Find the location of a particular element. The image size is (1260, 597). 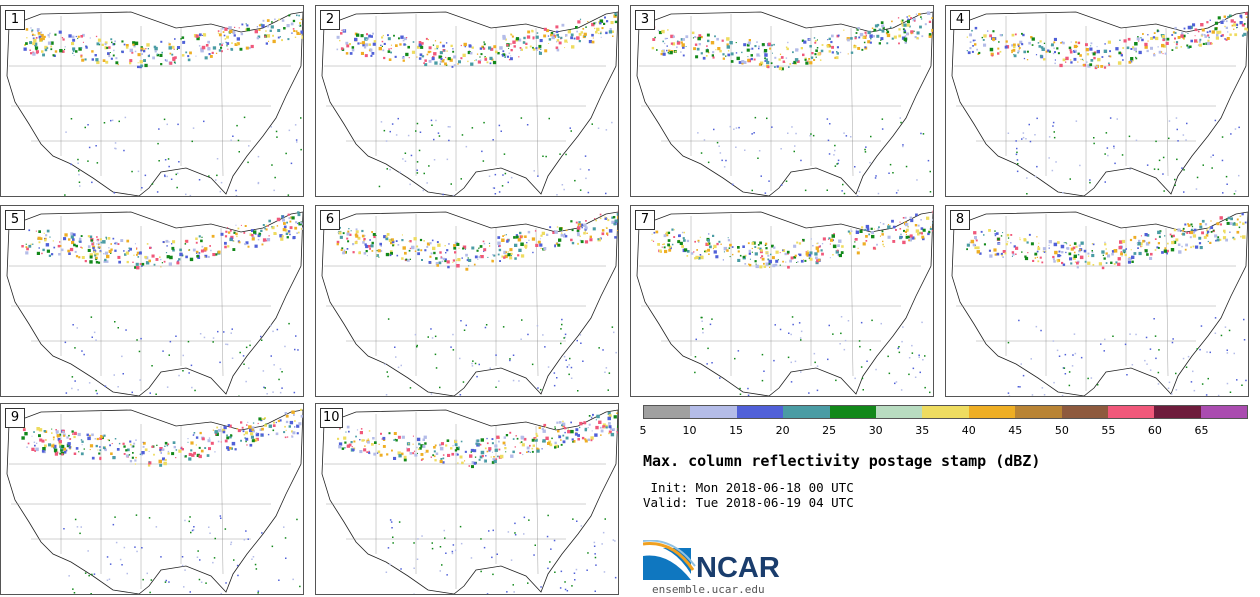

postage-stamp-panel: 8 is located at coordinates (1097, 301).